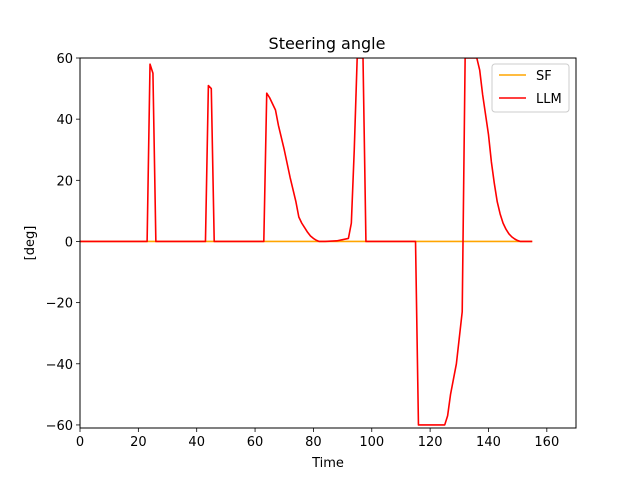  I want to click on legend: SF LLM, so click(530, 88).